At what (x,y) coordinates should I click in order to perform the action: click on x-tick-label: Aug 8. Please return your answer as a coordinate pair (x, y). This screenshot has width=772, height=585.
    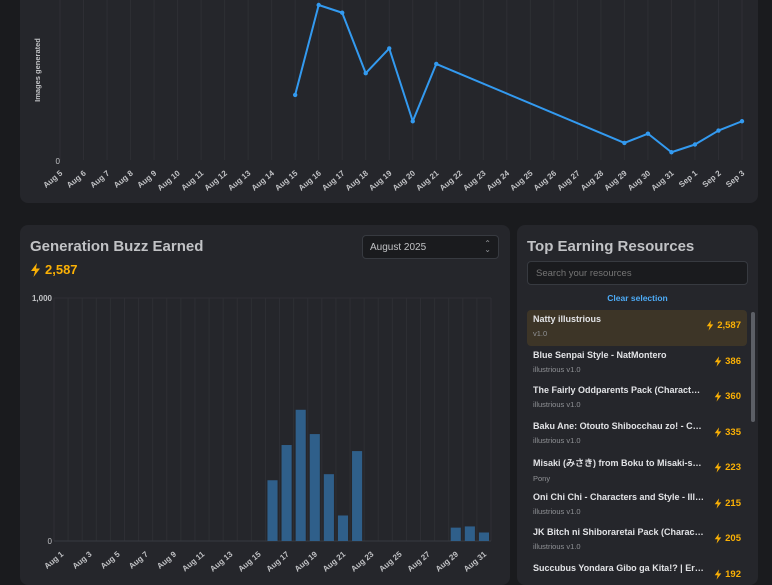
    Looking at the image, I should click on (123, 179).